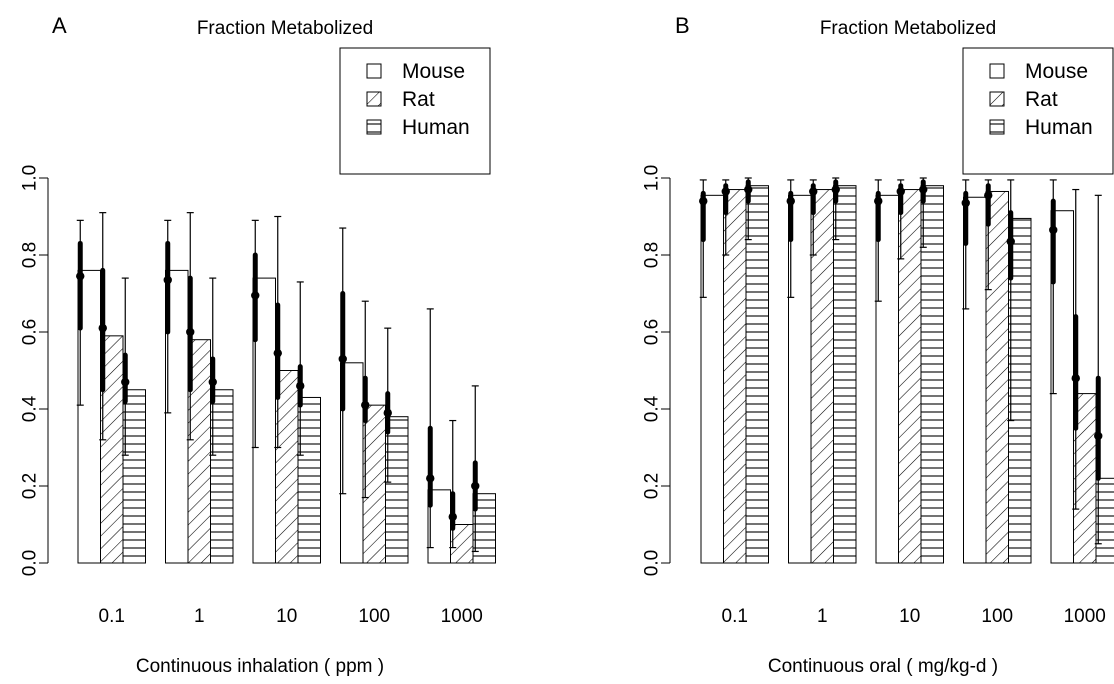  What do you see at coordinates (59, 25) in the screenshot?
I see `panel-letter: A` at bounding box center [59, 25].